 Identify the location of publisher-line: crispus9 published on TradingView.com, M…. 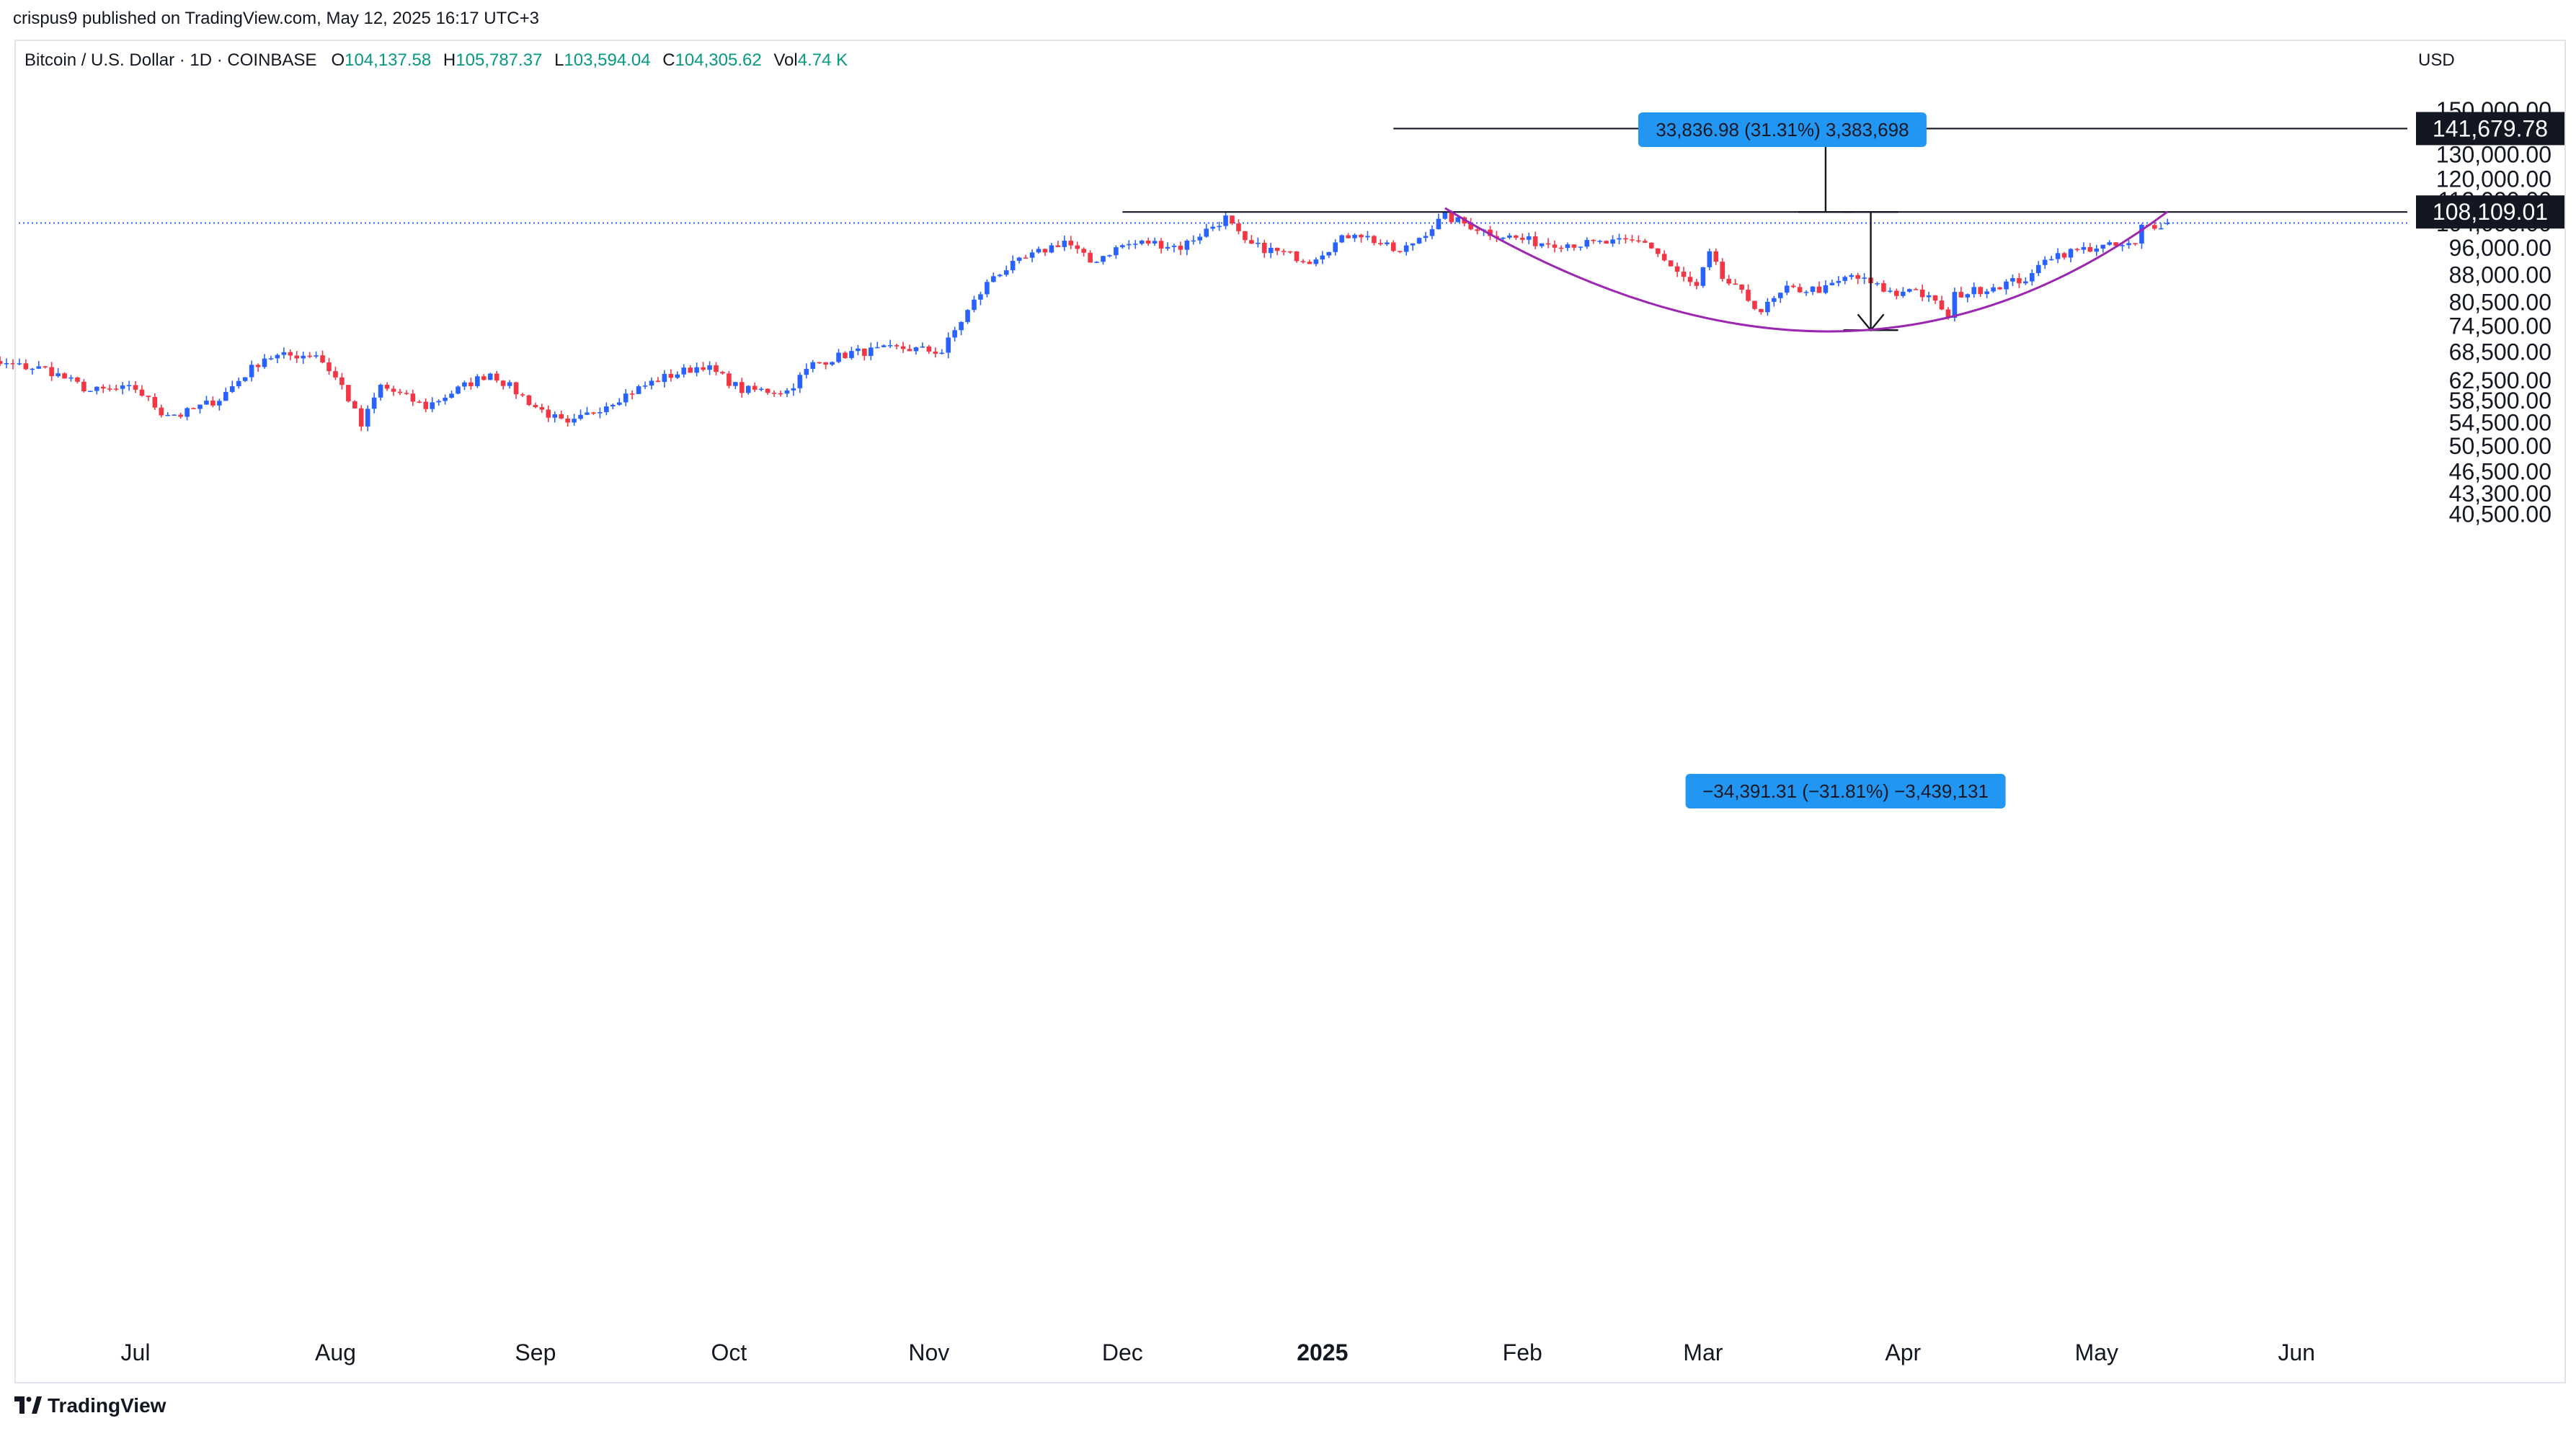
(276, 19).